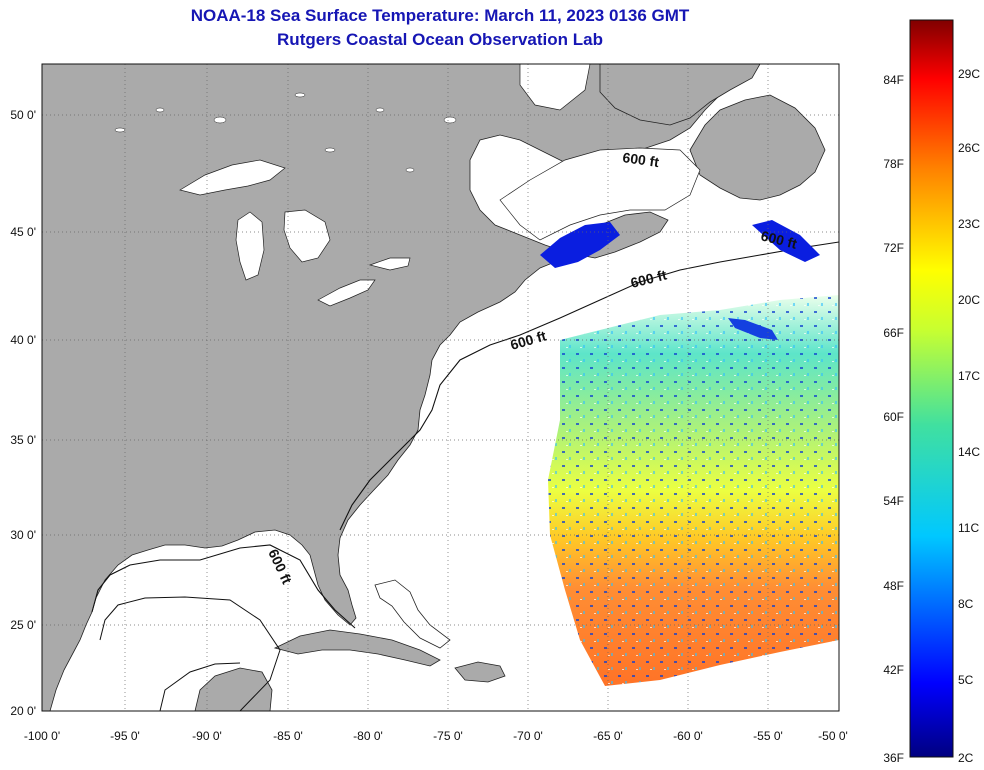  What do you see at coordinates (968, 528) in the screenshot?
I see `colorbar-c-label: 11C` at bounding box center [968, 528].